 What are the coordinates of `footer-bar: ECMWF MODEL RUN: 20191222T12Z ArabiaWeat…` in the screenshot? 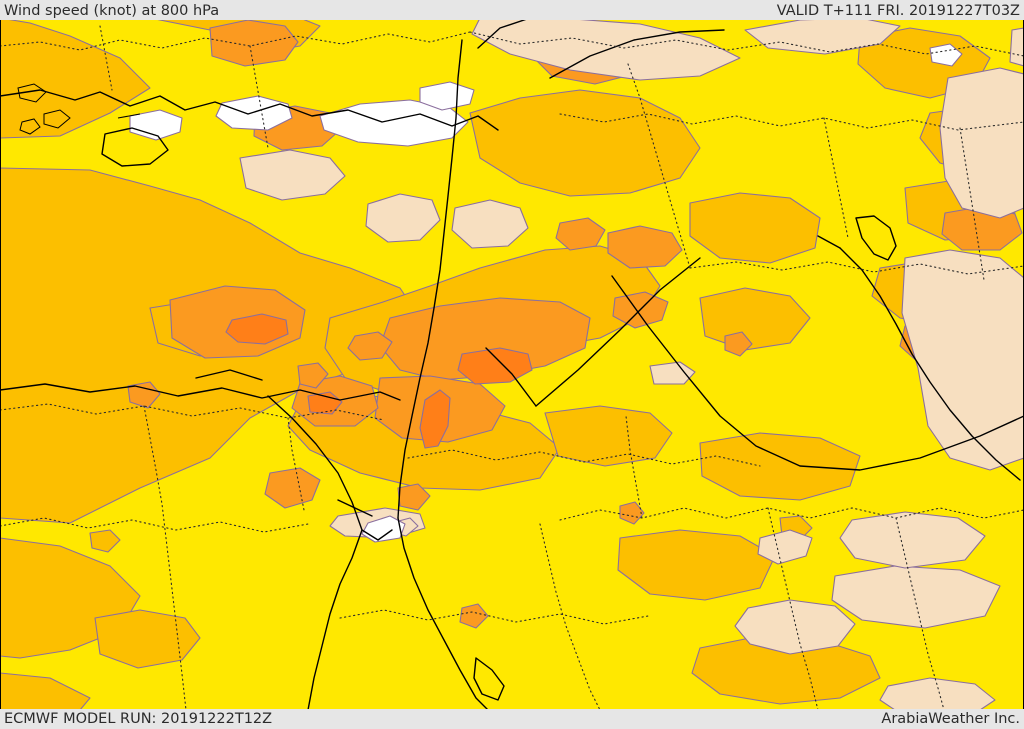 It's located at (512, 719).